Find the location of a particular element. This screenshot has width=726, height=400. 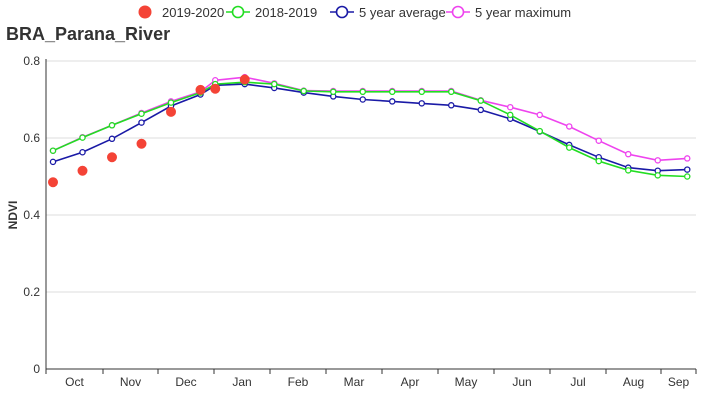

legend-label: 2019-2020 is located at coordinates (193, 12).